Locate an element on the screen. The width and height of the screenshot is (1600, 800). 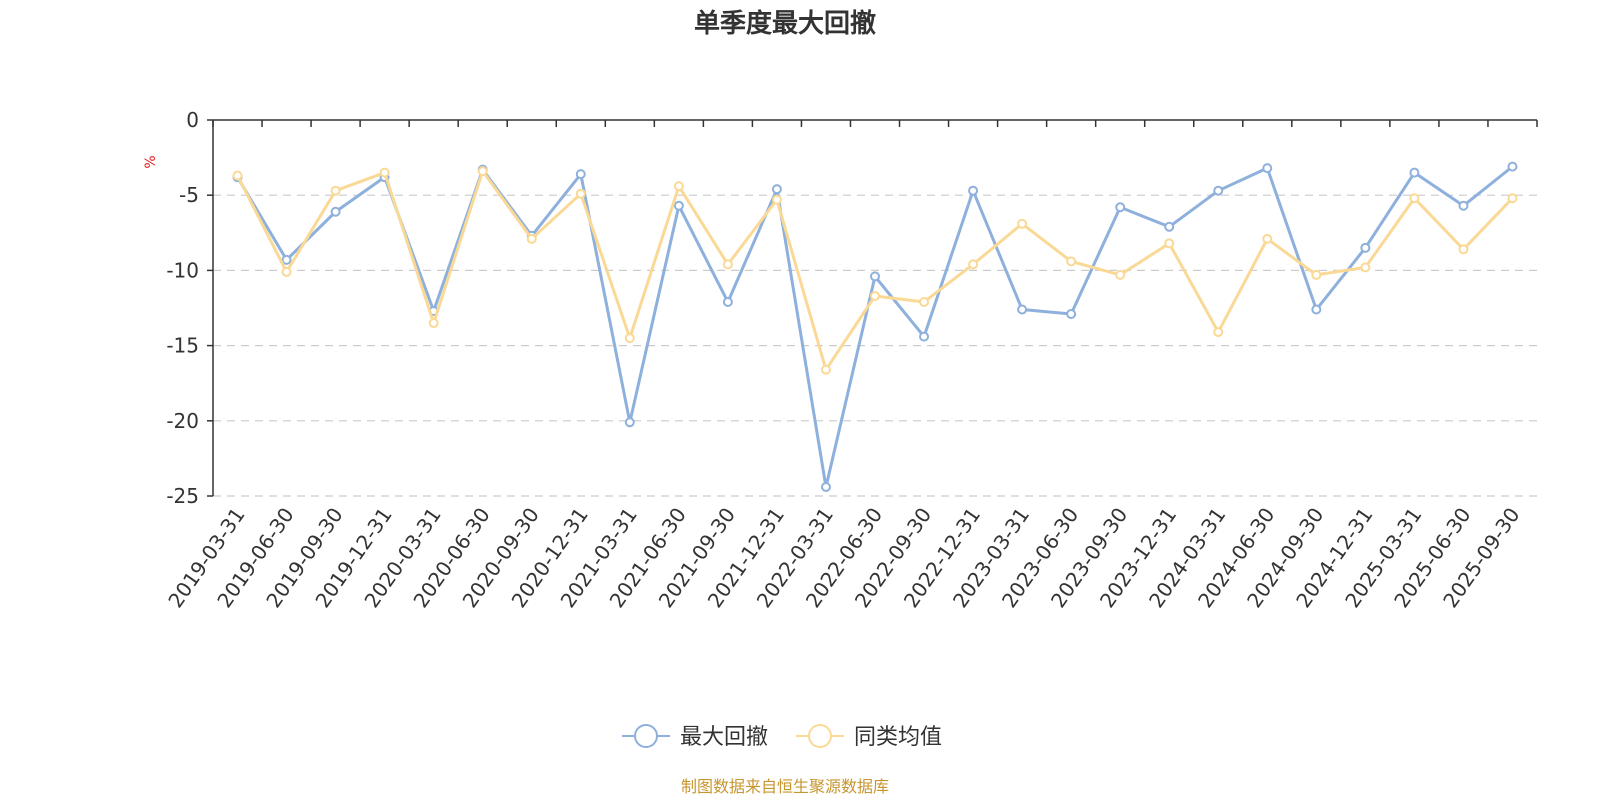
legend-label: 同类均值 is located at coordinates (898, 737).